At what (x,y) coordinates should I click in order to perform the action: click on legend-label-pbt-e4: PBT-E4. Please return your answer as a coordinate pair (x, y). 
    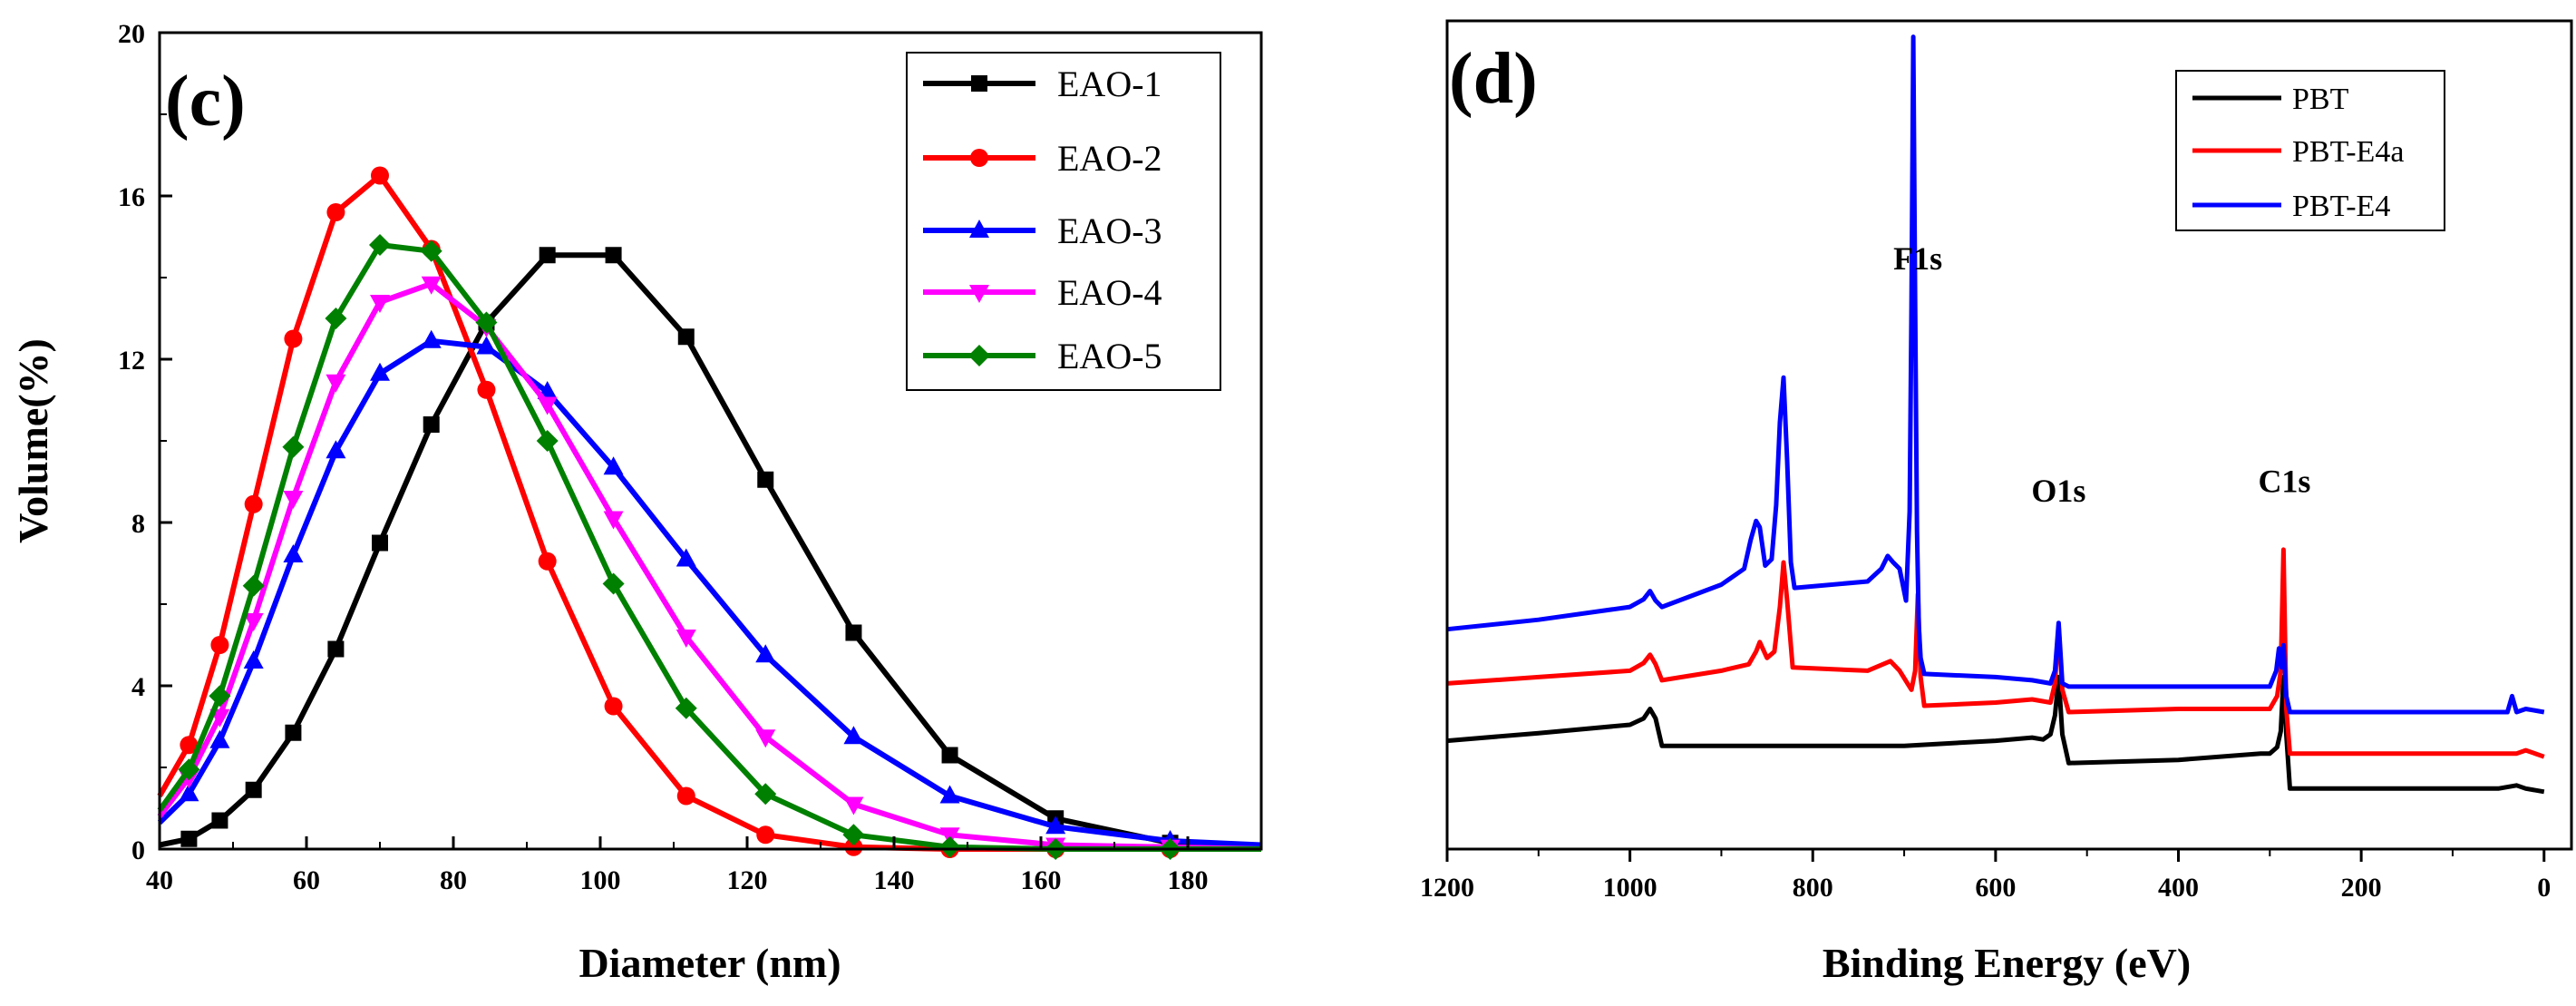
    Looking at the image, I should click on (2341, 206).